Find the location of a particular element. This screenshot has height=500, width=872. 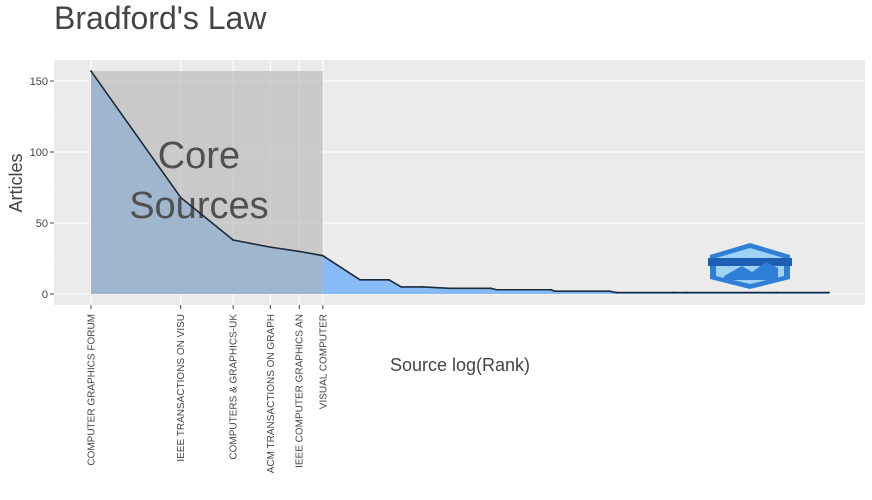

core-zone: Core Sources is located at coordinates (207, 182).